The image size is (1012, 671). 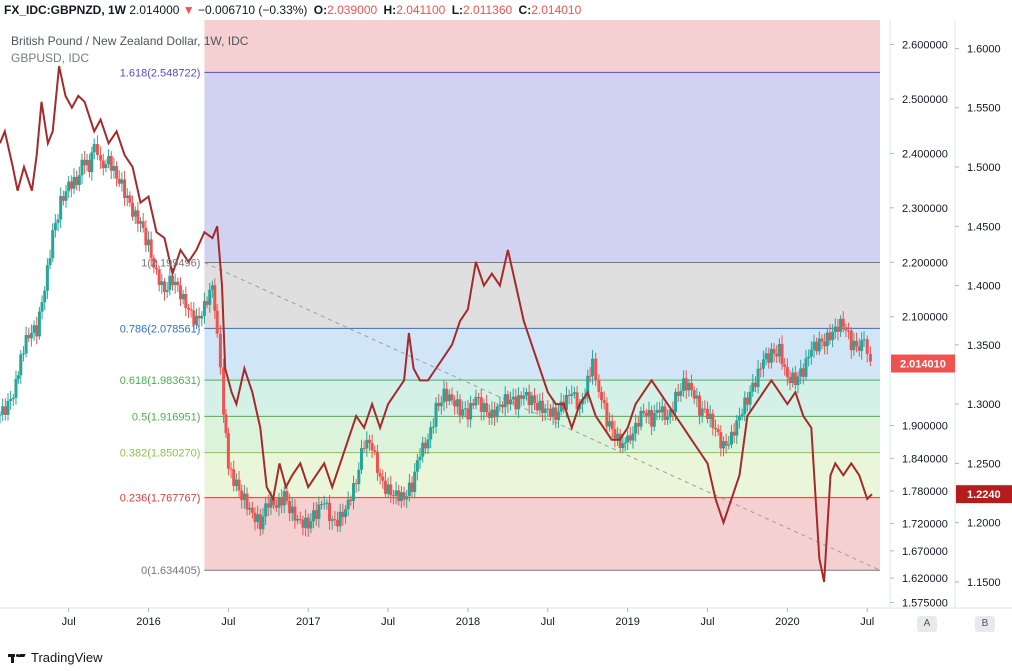 I want to click on fib-label-5: 0.382(1.850270), so click(x=160, y=454).